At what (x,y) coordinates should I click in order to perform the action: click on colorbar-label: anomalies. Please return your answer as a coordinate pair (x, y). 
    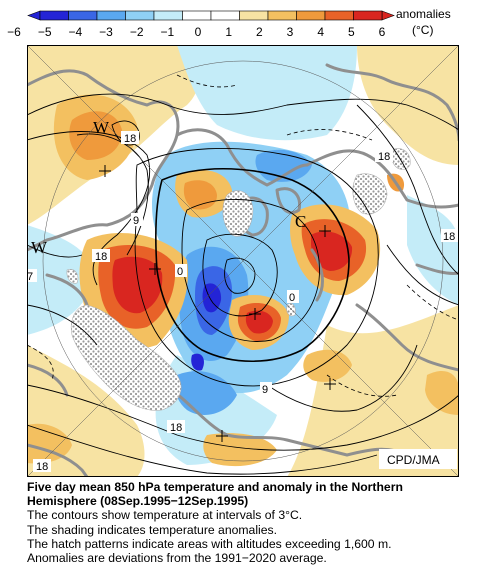
    Looking at the image, I should click on (423, 14).